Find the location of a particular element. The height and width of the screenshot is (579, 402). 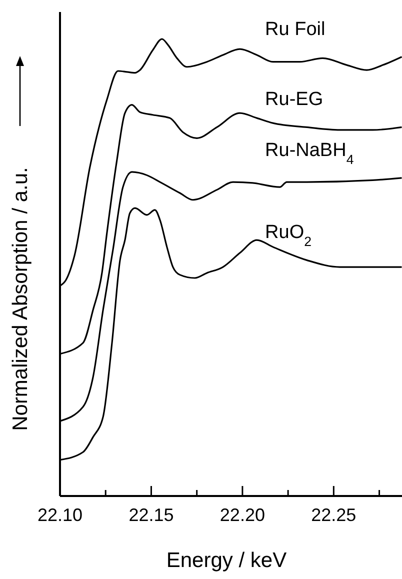

x-tick-label: 22.10 is located at coordinates (60, 515).